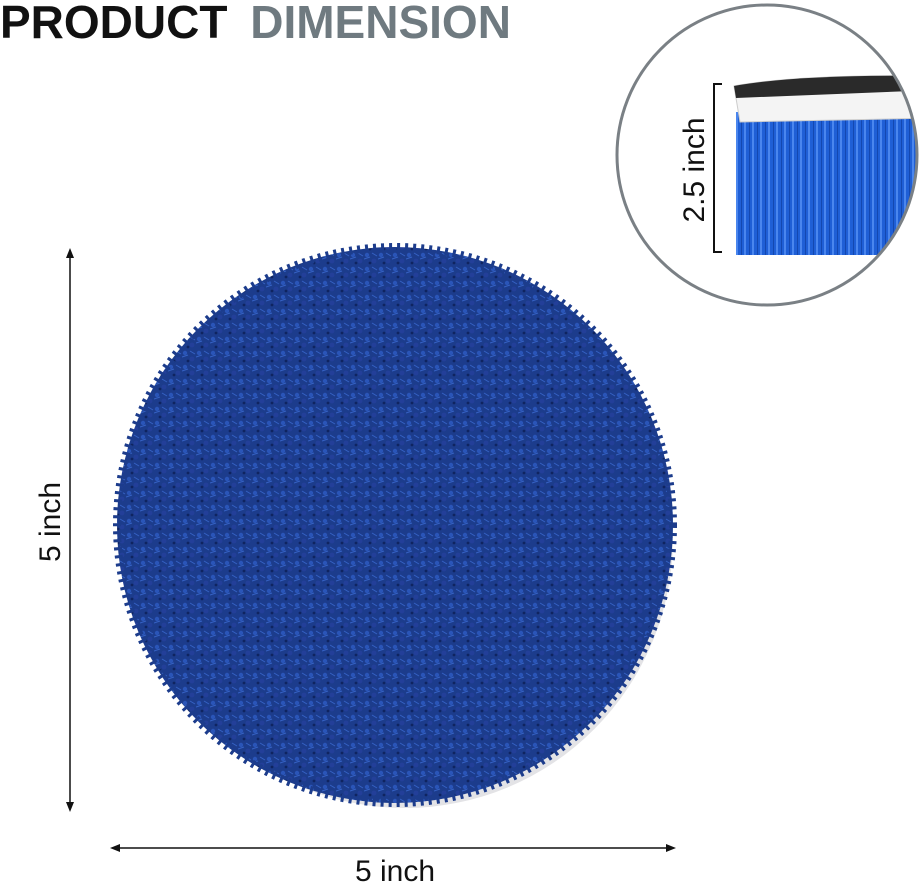  Describe the element at coordinates (50, 522) in the screenshot. I see `height-label: 5 inch` at that location.